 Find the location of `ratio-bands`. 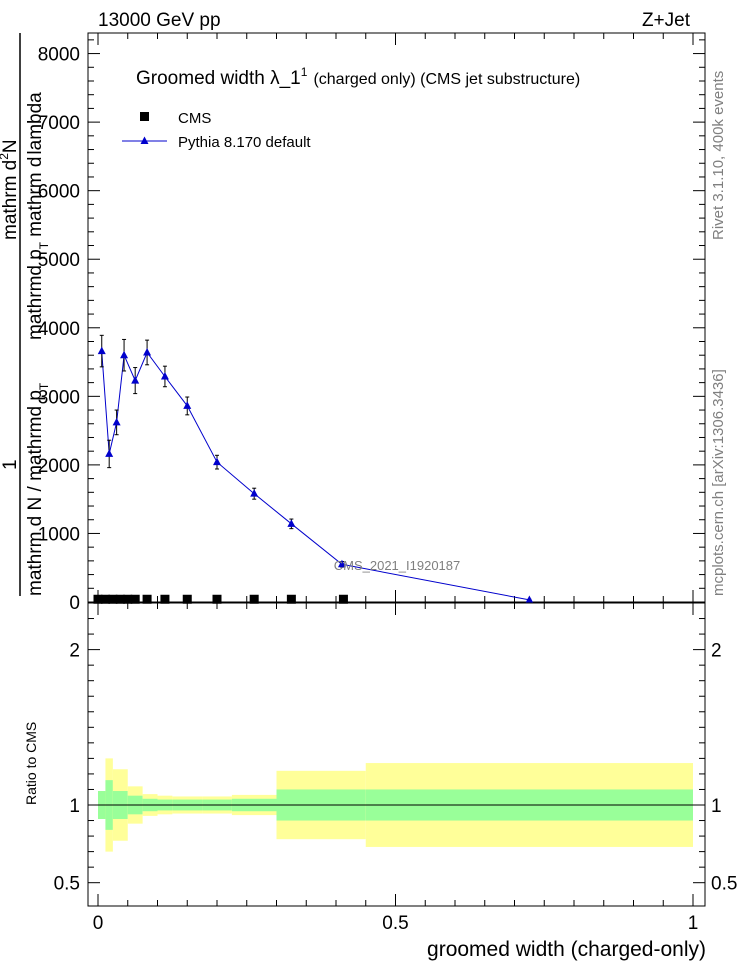

ratio-bands is located at coordinates (395, 805).